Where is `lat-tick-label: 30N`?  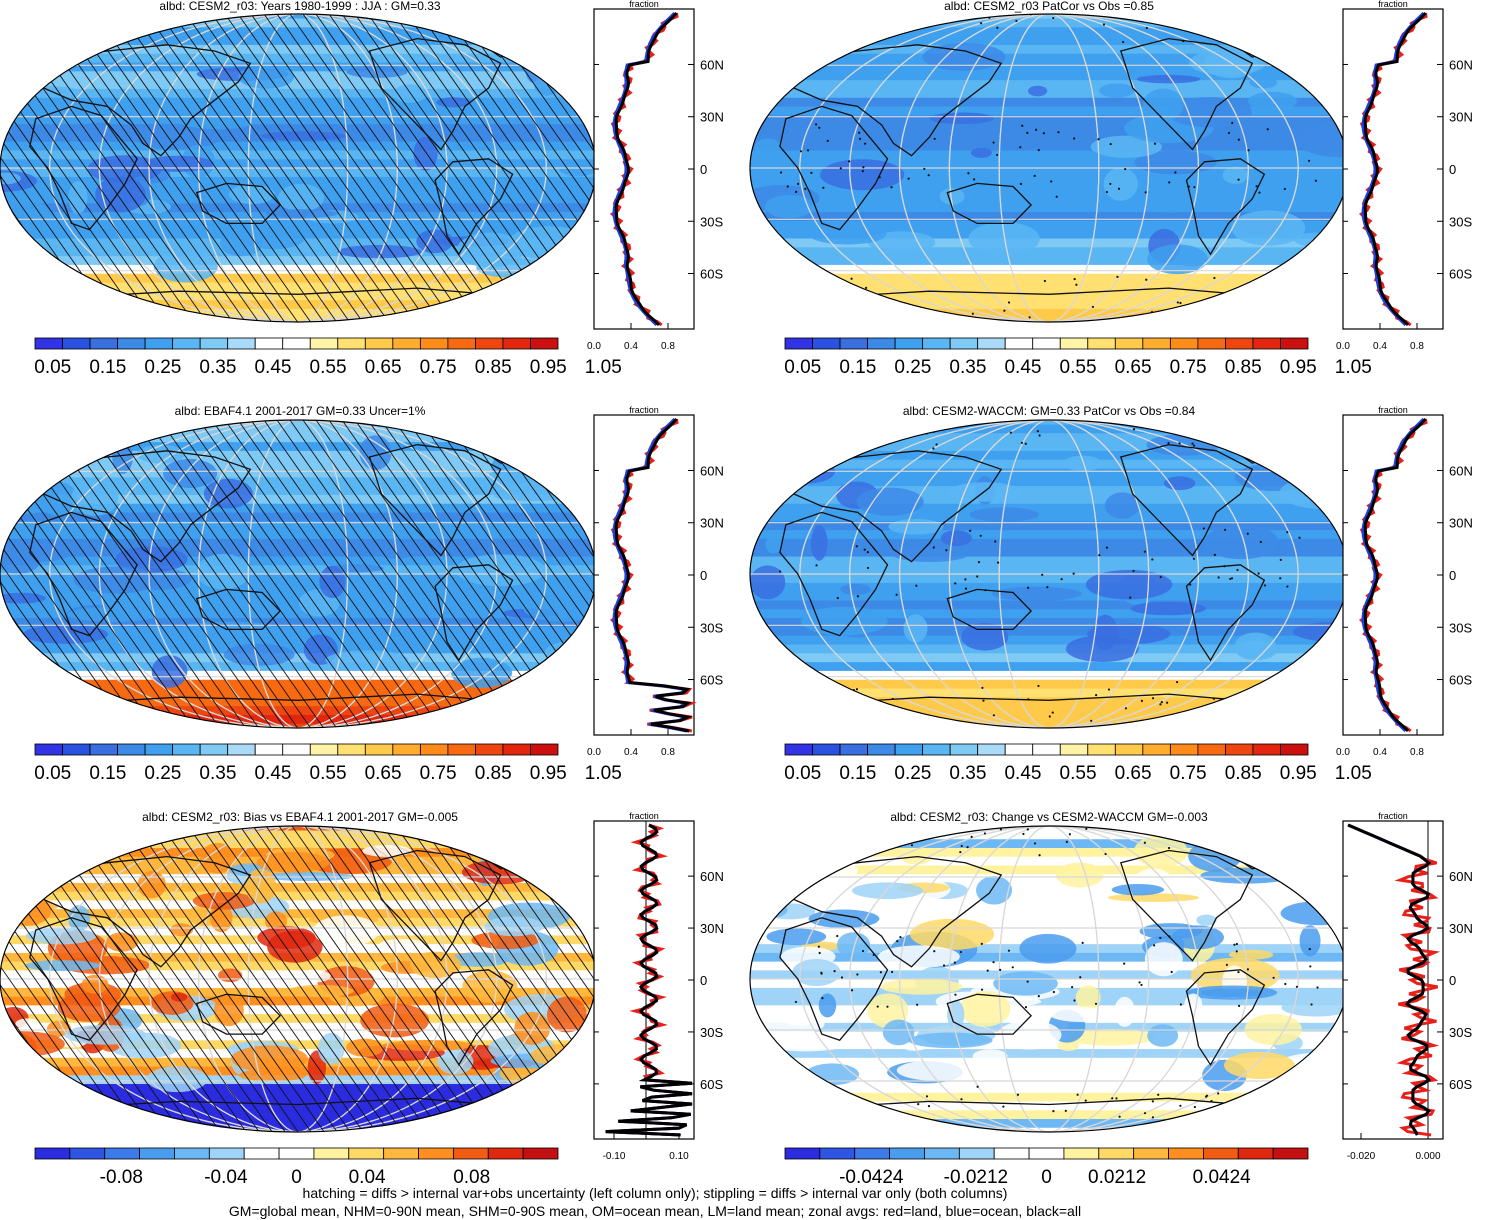
lat-tick-label: 30N is located at coordinates (712, 928).